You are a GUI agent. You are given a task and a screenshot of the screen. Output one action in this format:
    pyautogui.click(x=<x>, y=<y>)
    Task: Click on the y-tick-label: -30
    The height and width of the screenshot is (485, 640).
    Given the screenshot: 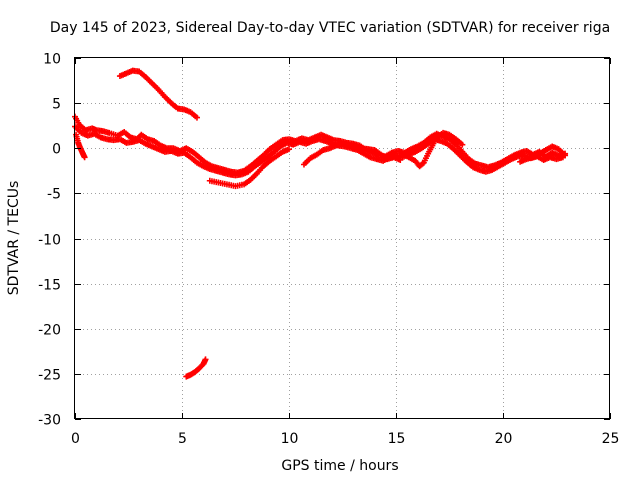 What is the action you would take?
    pyautogui.click(x=49, y=421)
    